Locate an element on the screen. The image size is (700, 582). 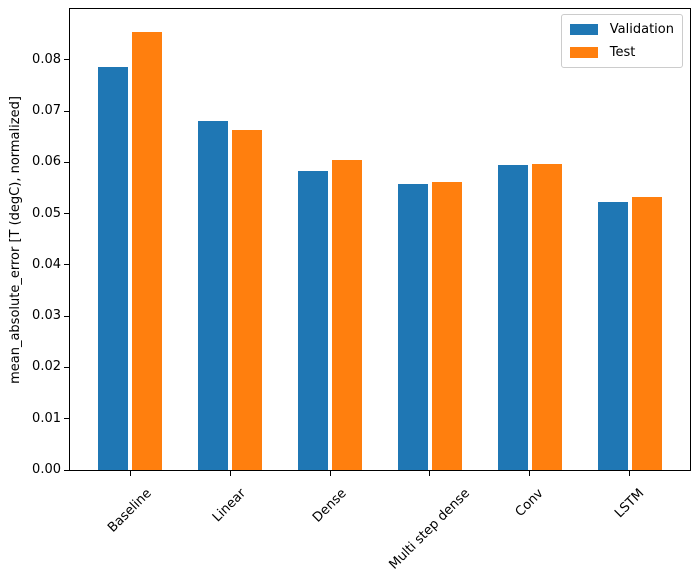
y-tick-label: 0.04 is located at coordinates (46, 264).